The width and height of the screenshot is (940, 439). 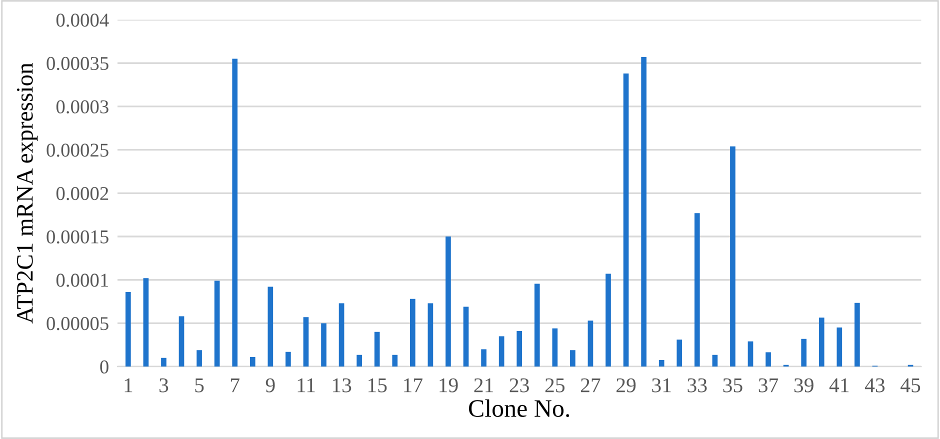 I want to click on x-tick-label: 31, so click(x=661, y=385).